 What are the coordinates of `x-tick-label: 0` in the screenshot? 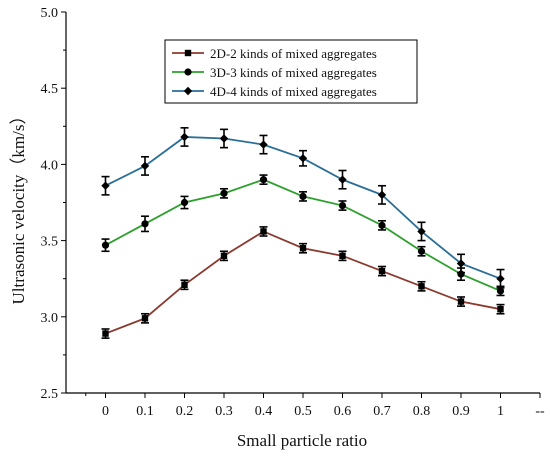 It's located at (105, 411).